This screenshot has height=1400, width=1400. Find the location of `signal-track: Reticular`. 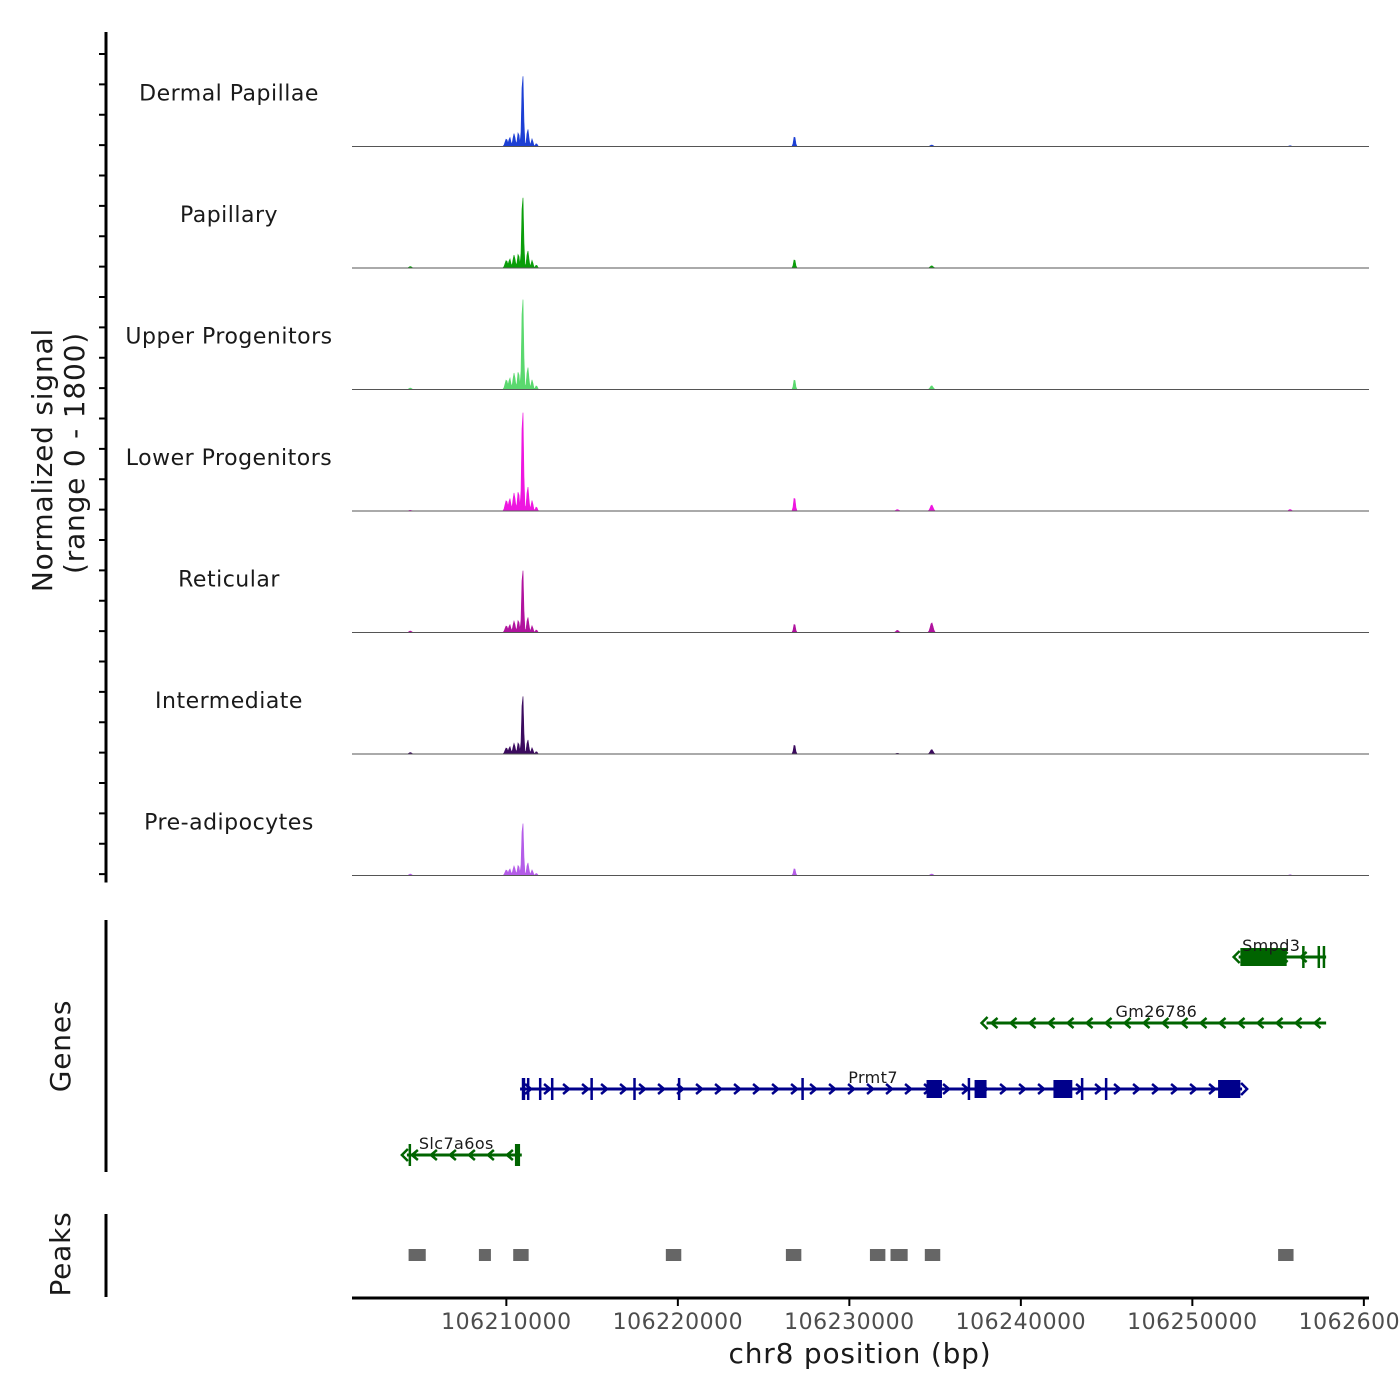

signal-track: Reticular is located at coordinates (773, 600).